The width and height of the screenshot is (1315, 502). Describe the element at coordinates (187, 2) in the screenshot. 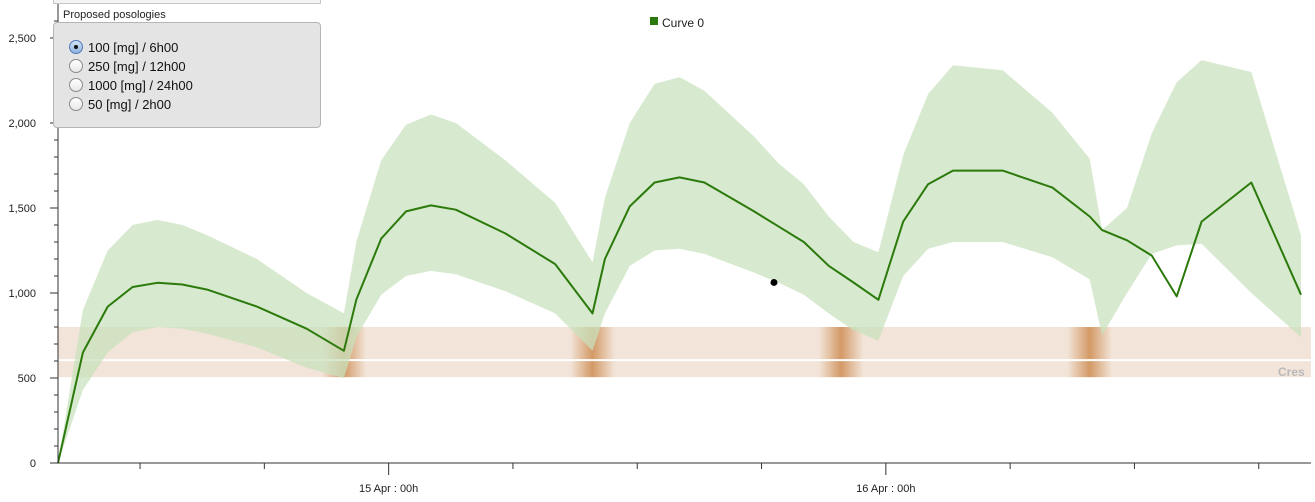

I see `panel-tab` at that location.